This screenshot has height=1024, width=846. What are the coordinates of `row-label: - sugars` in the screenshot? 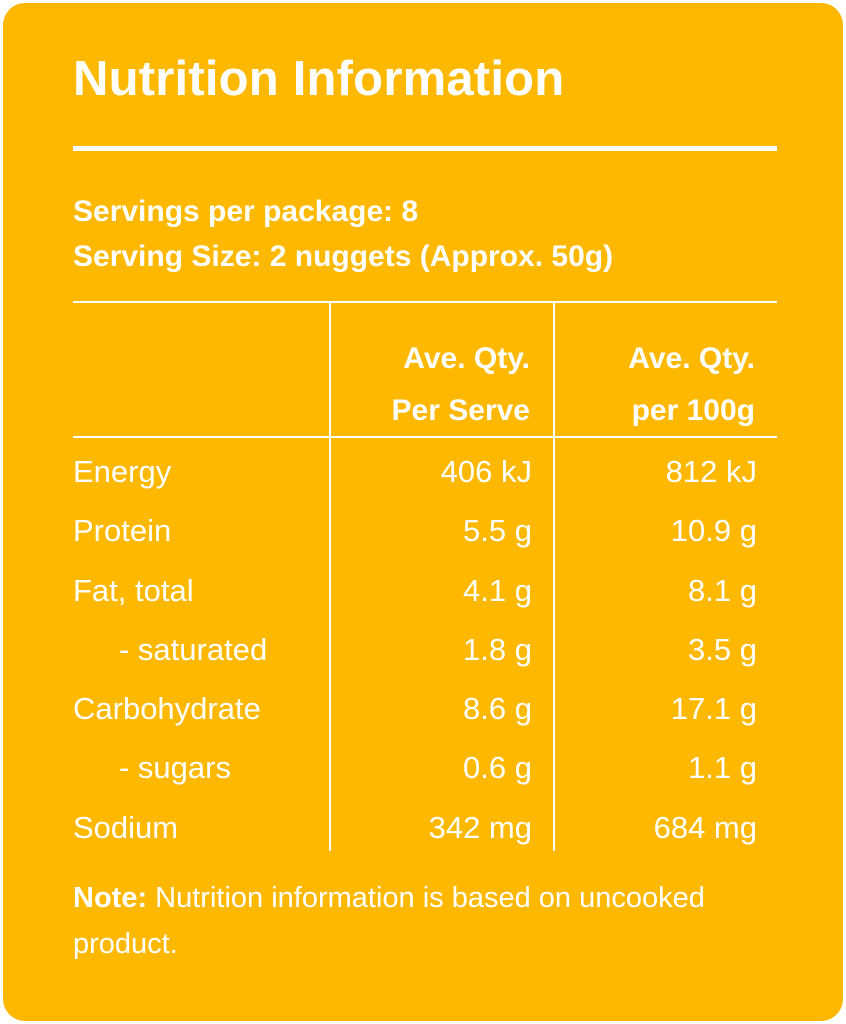 It's located at (175, 768).